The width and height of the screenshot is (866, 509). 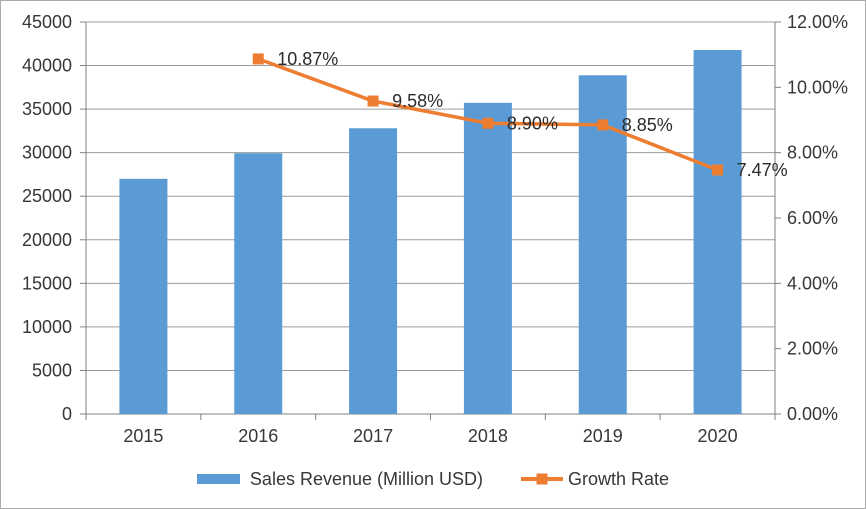 What do you see at coordinates (47, 240) in the screenshot?
I see `left-axis-tick-label: 20000` at bounding box center [47, 240].